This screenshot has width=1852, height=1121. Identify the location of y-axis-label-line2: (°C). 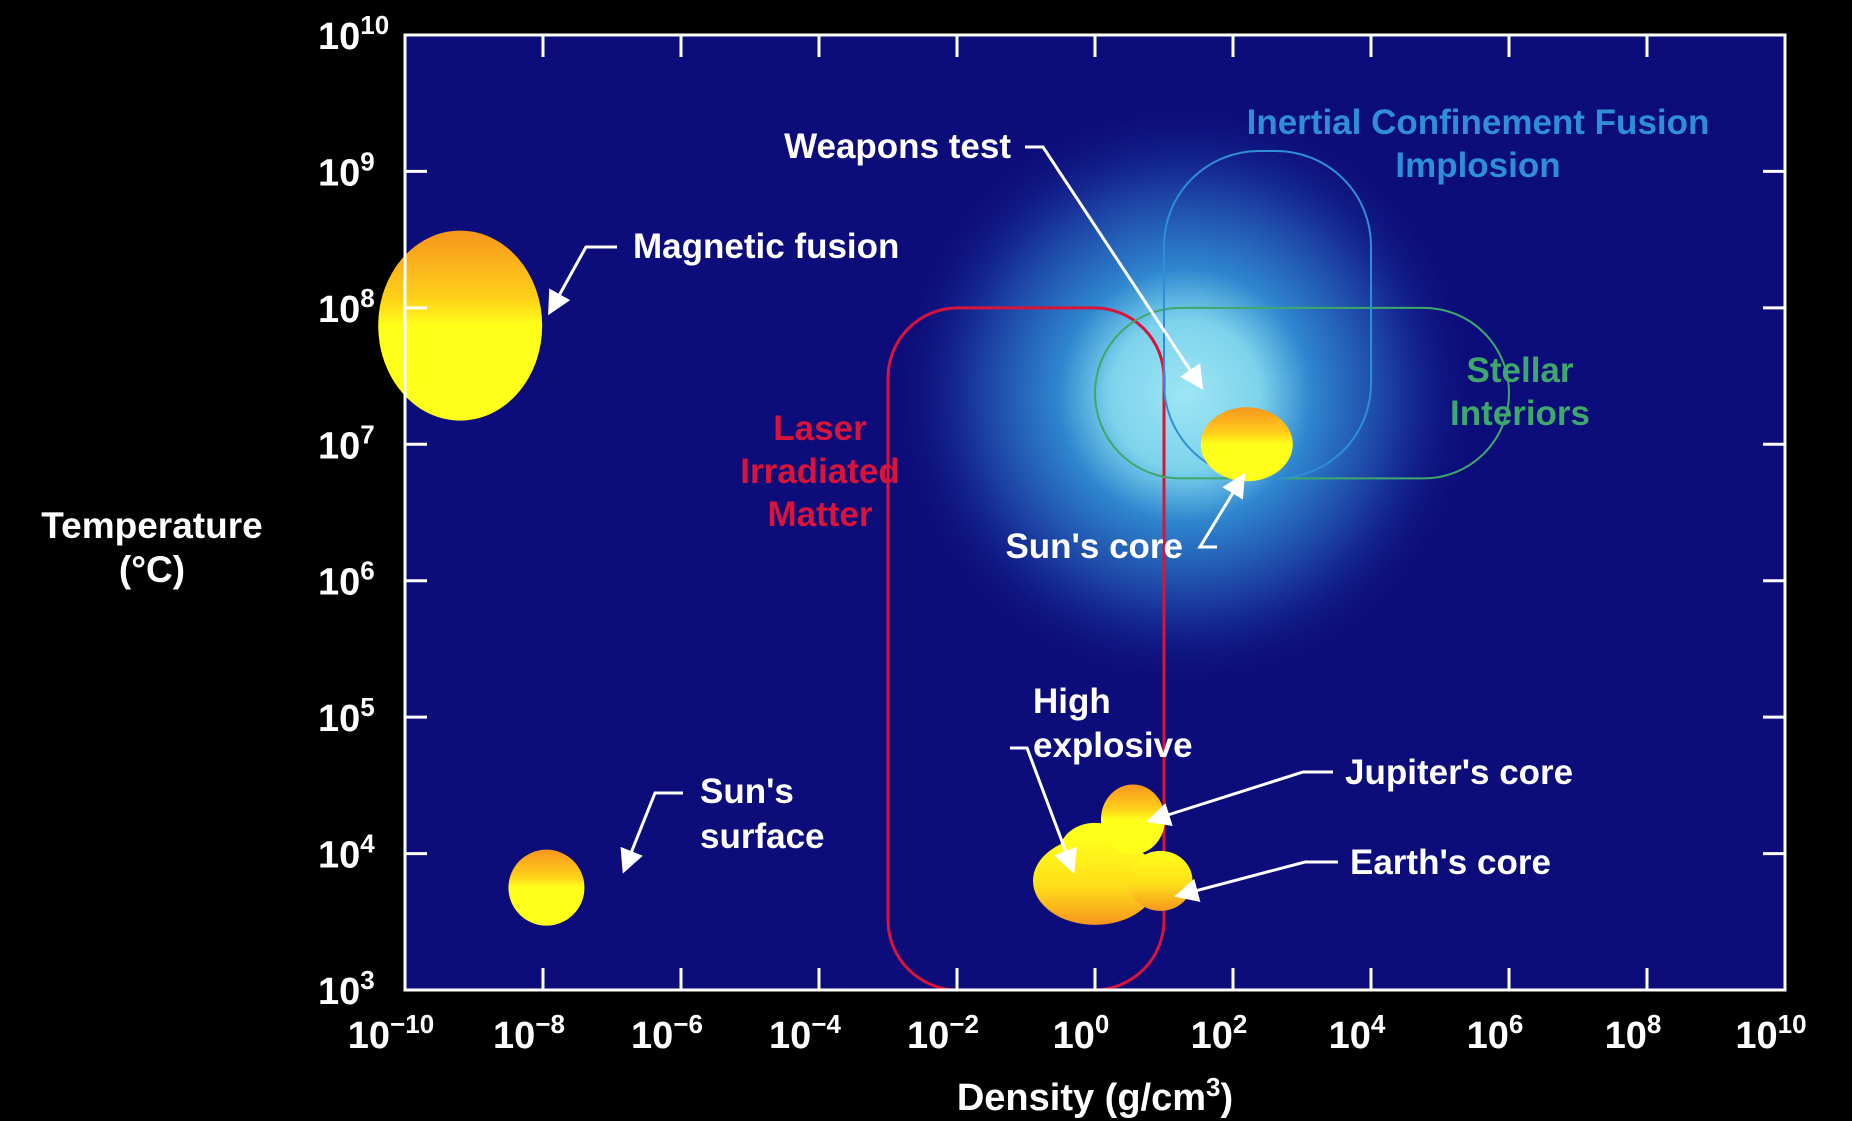
(152, 569).